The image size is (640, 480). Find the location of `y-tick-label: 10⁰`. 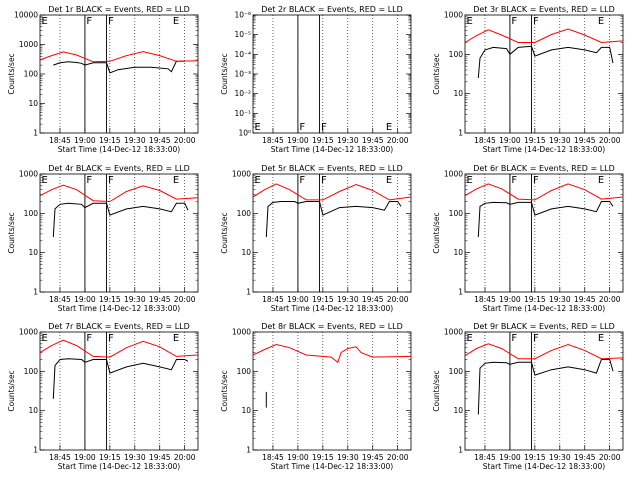

y-tick-label: 10⁰ is located at coordinates (244, 133).